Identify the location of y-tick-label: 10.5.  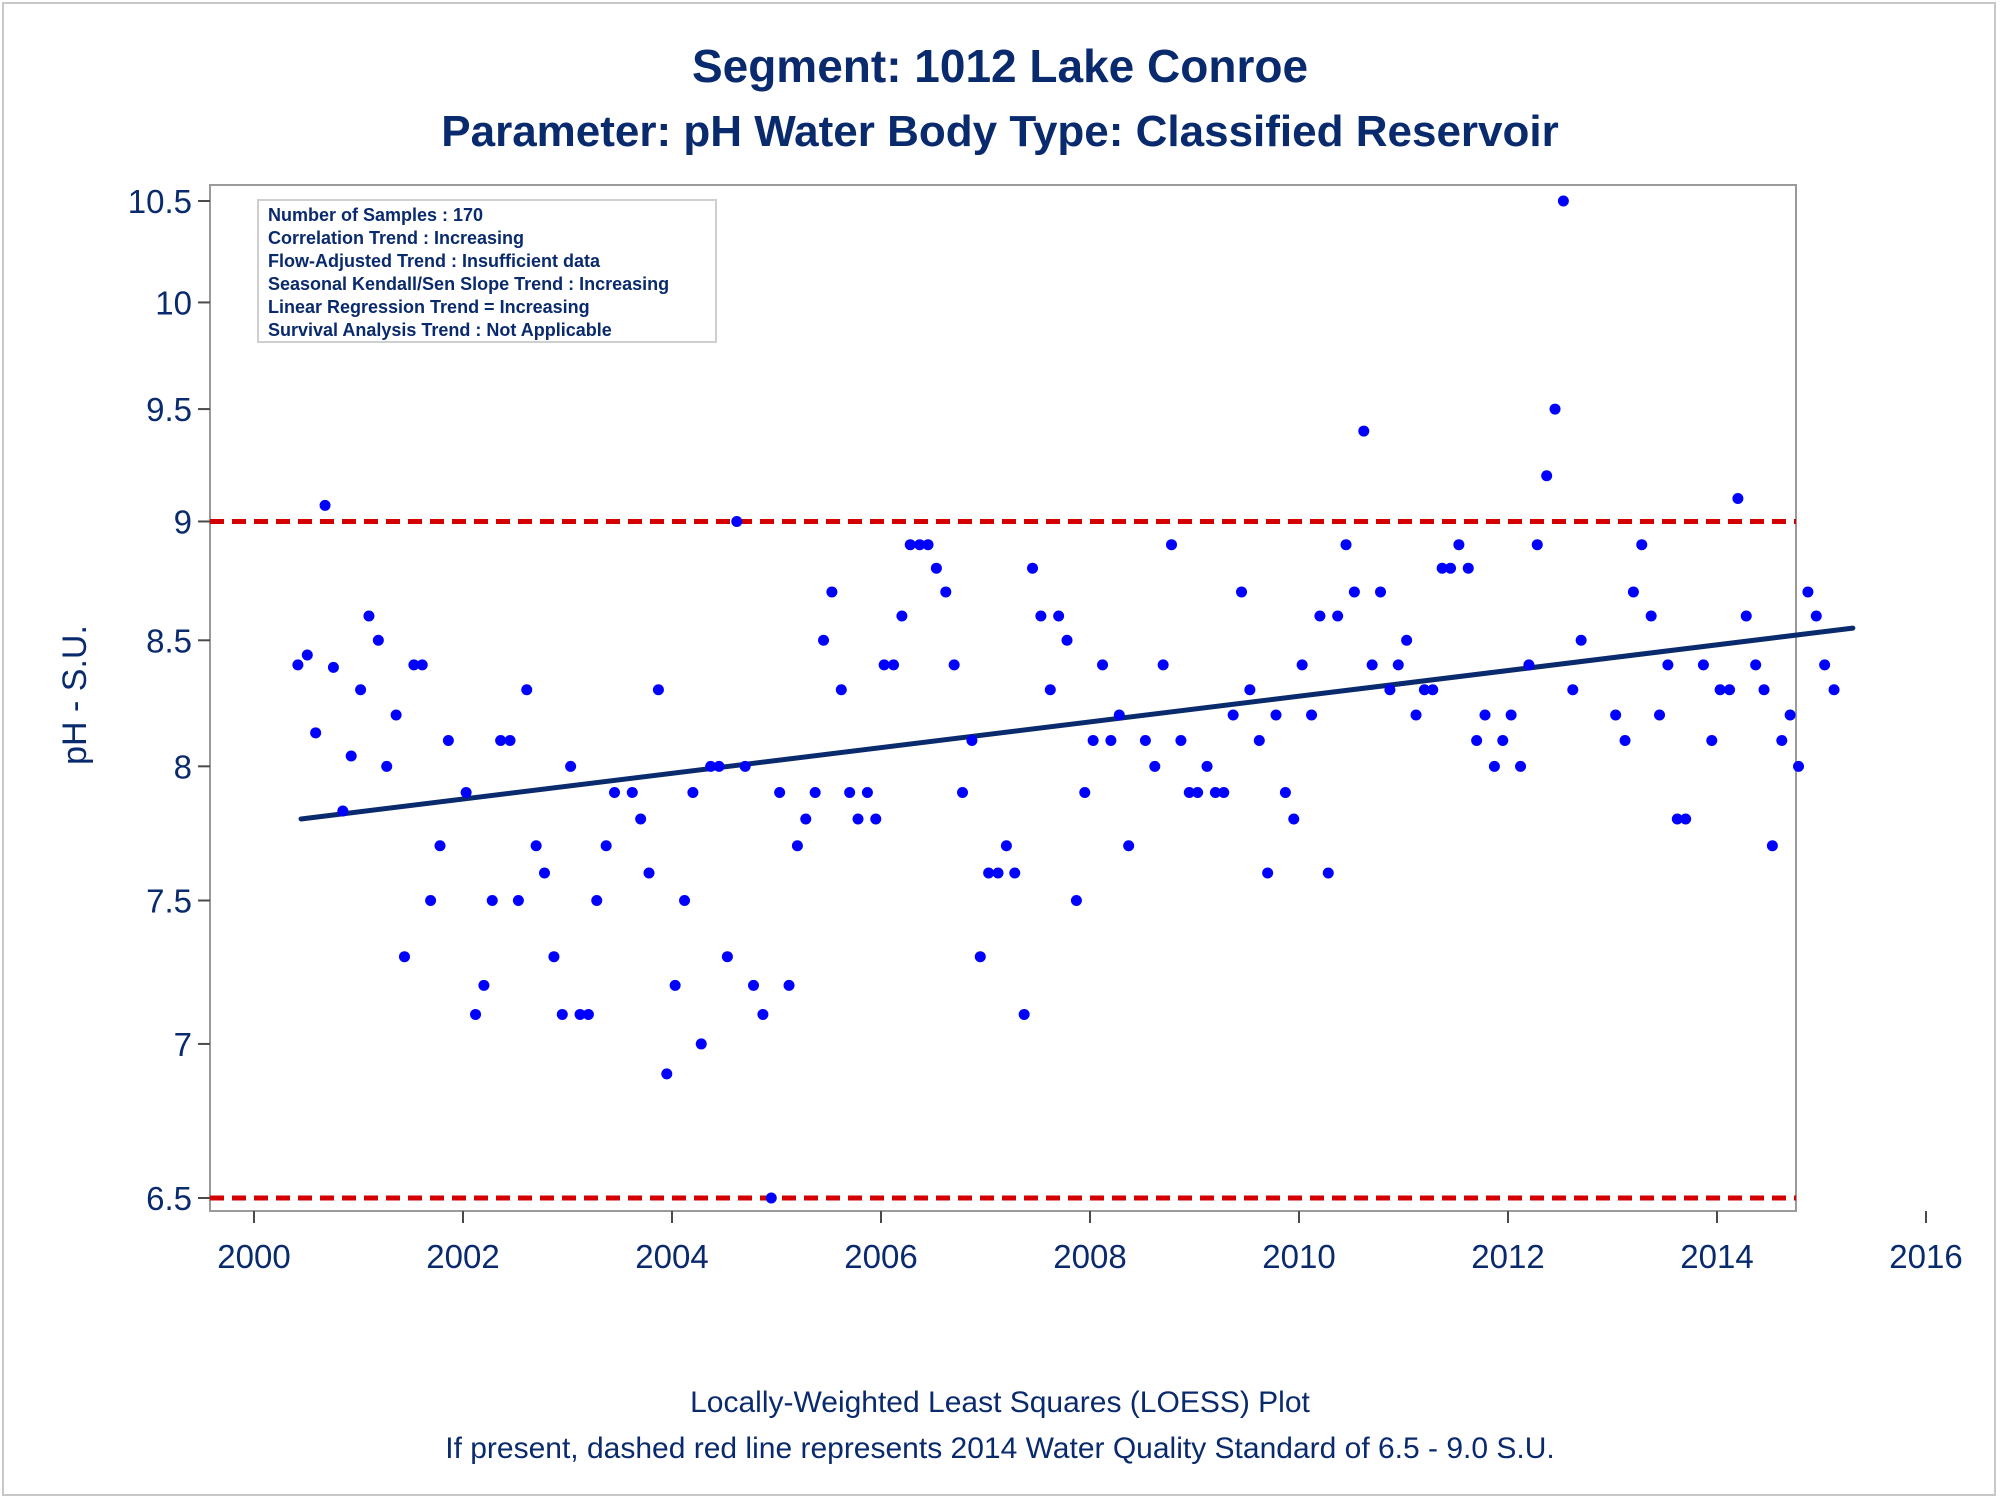
(160, 201).